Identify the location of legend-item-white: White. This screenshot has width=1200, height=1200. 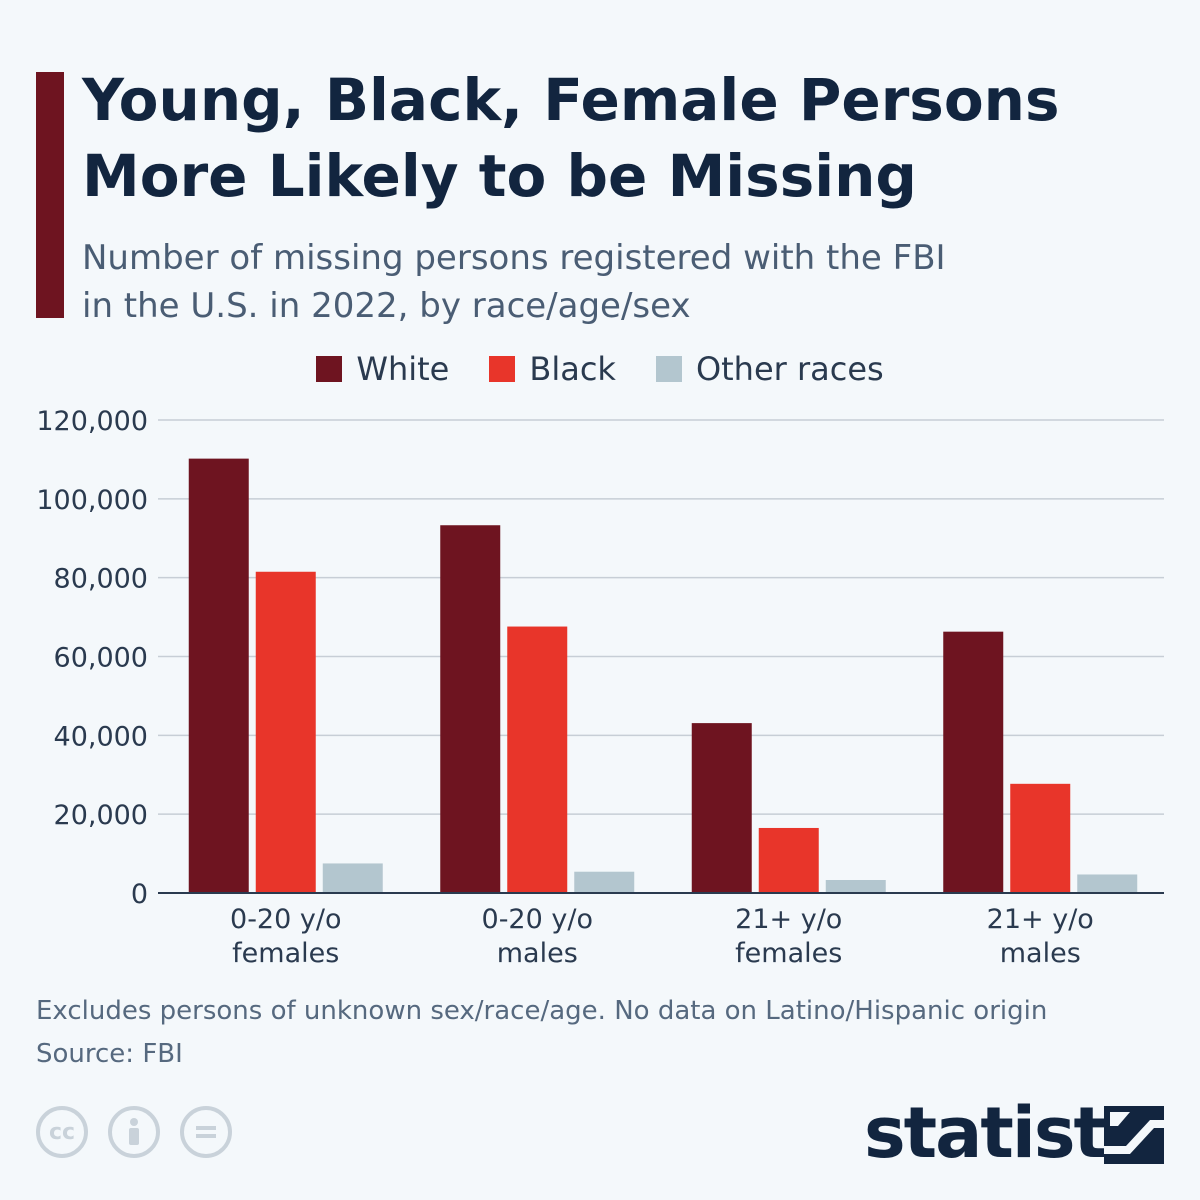
(382, 369).